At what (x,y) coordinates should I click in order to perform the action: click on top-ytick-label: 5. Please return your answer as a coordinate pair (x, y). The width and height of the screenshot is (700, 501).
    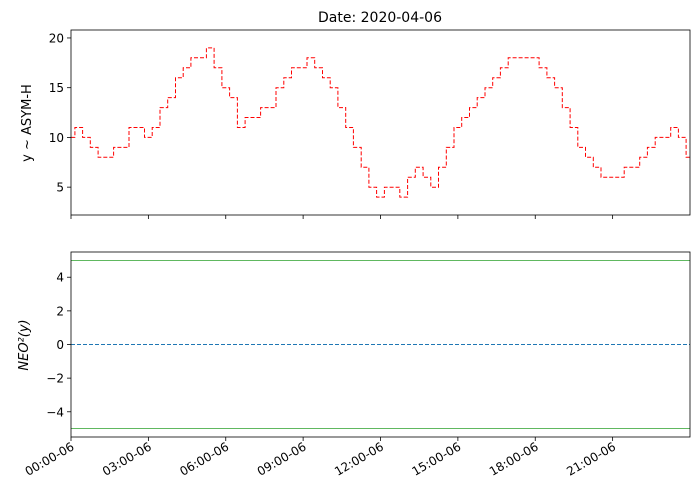
    Looking at the image, I should click on (60, 188).